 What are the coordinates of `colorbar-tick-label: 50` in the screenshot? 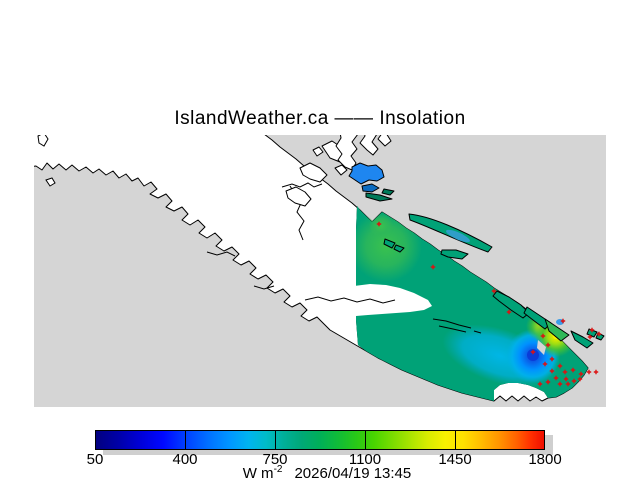 It's located at (95, 459).